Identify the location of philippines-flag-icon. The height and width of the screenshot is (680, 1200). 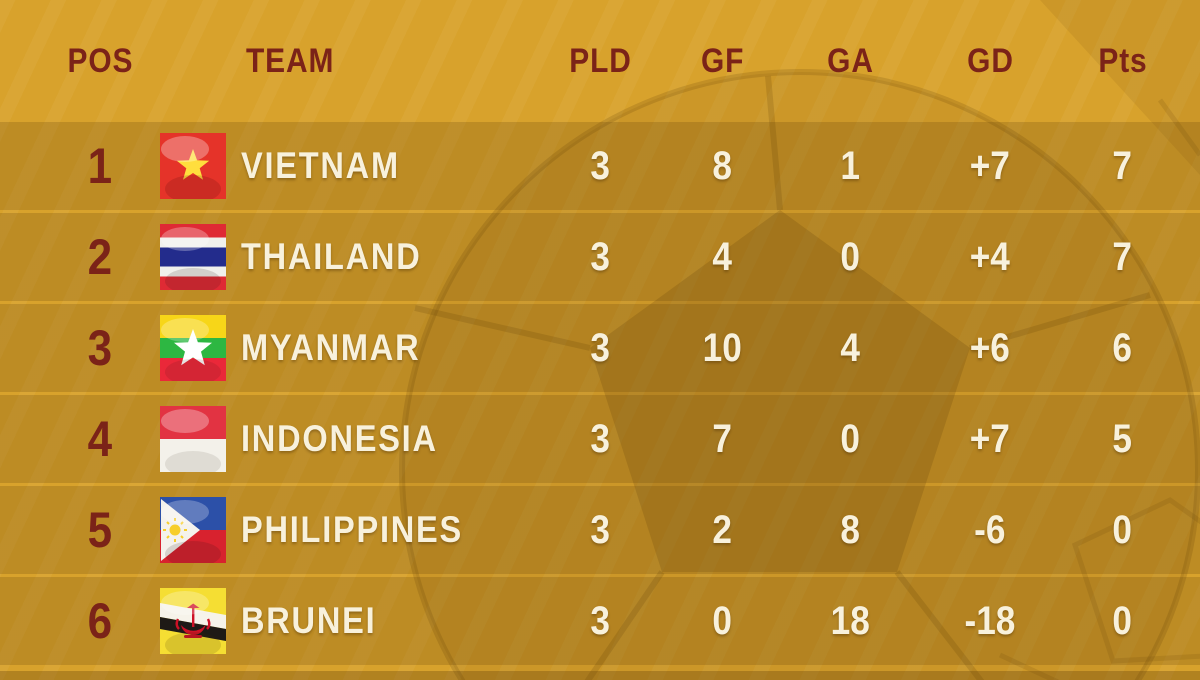
(193, 530).